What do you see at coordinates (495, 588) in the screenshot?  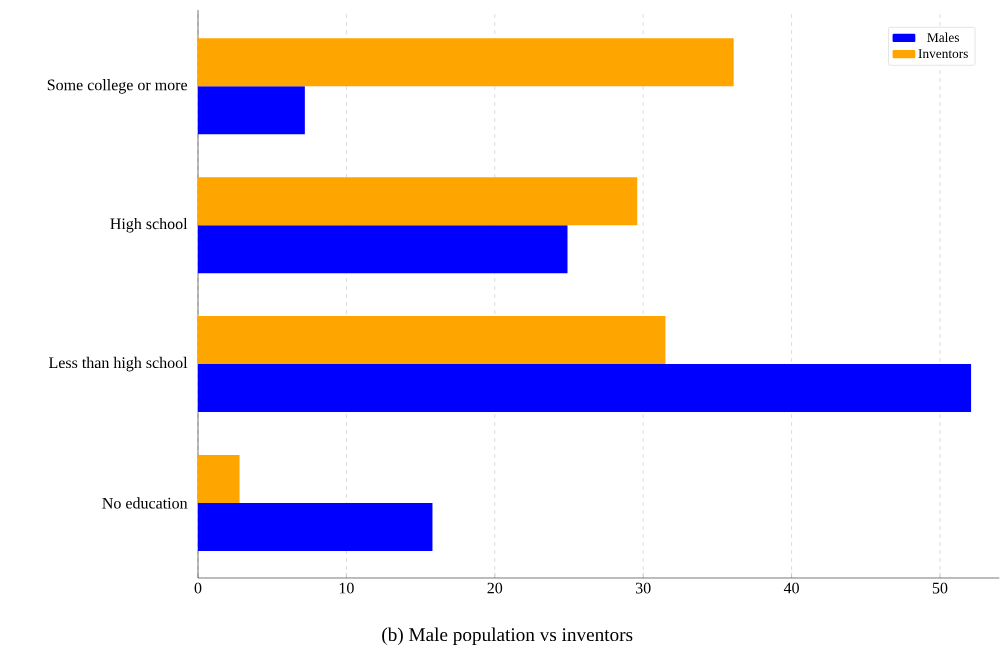 I see `x-tick-label: 20` at bounding box center [495, 588].